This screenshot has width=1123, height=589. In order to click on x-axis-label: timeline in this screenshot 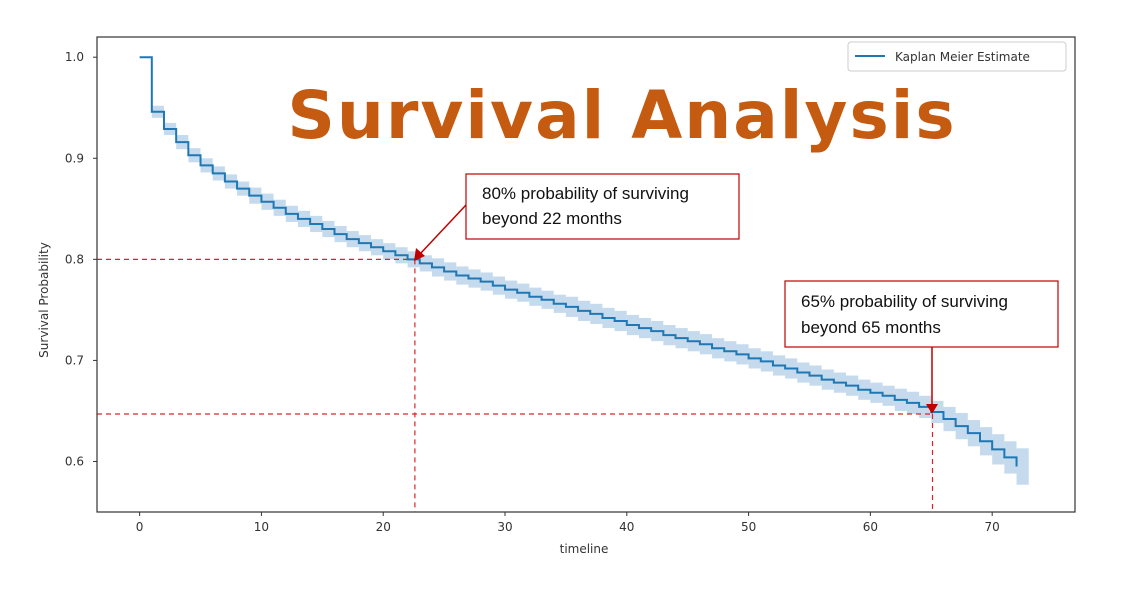, I will do `click(584, 549)`.